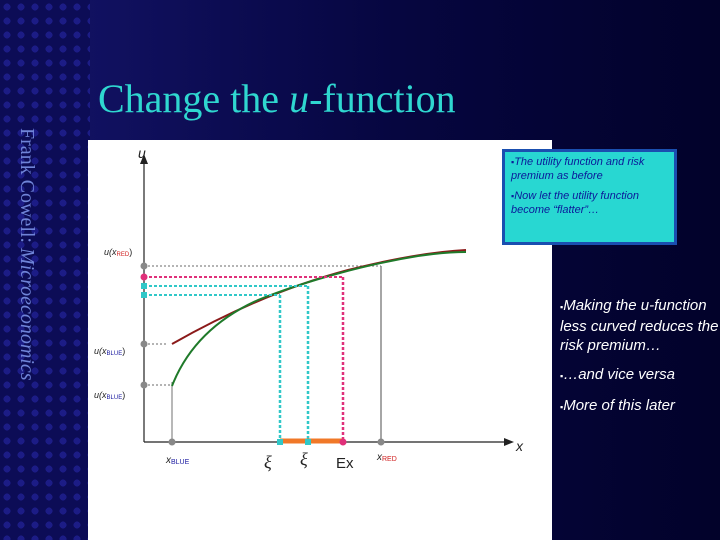 This screenshot has height=540, width=720. I want to click on original-utility-curve, so click(319, 319).